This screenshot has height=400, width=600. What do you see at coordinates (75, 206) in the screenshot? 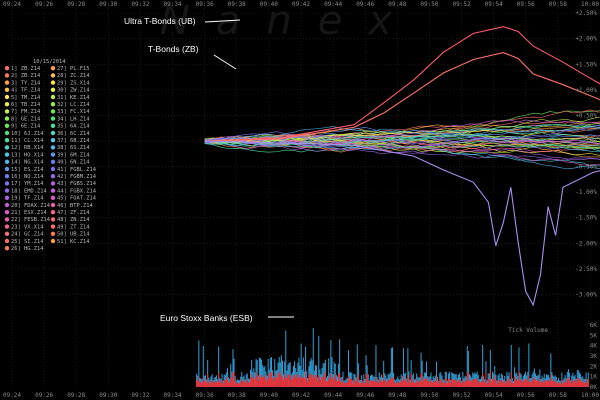
I see `legend-entry: 46] BTP.Z14` at bounding box center [75, 206].